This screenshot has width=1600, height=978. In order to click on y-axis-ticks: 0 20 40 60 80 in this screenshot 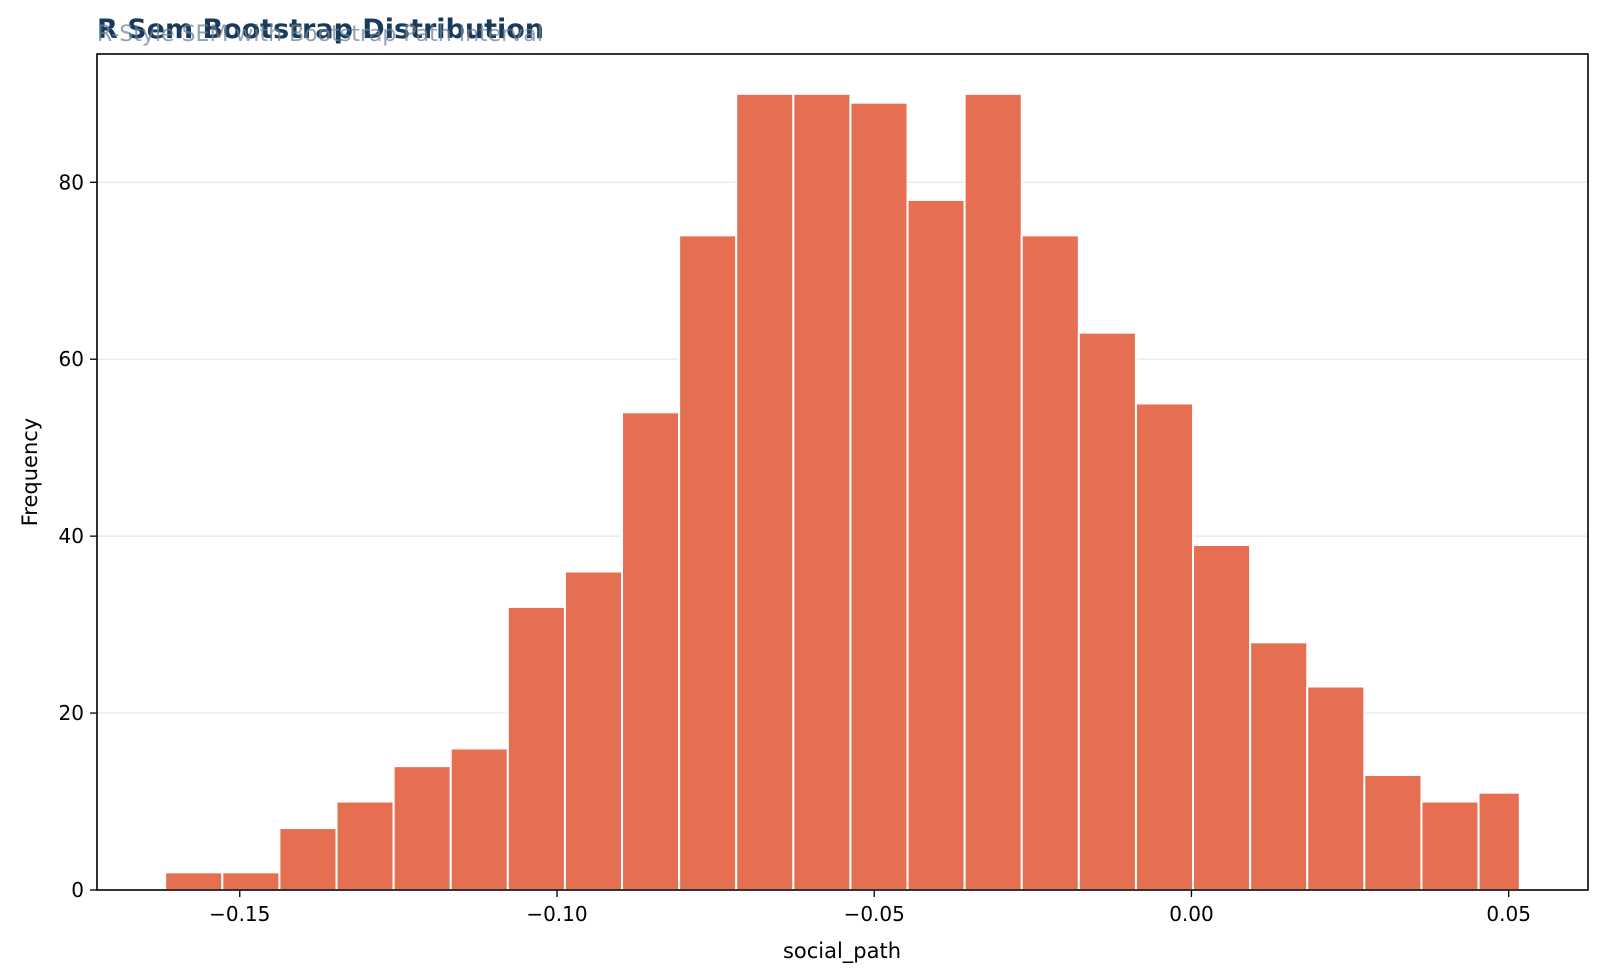, I will do `click(78, 536)`.